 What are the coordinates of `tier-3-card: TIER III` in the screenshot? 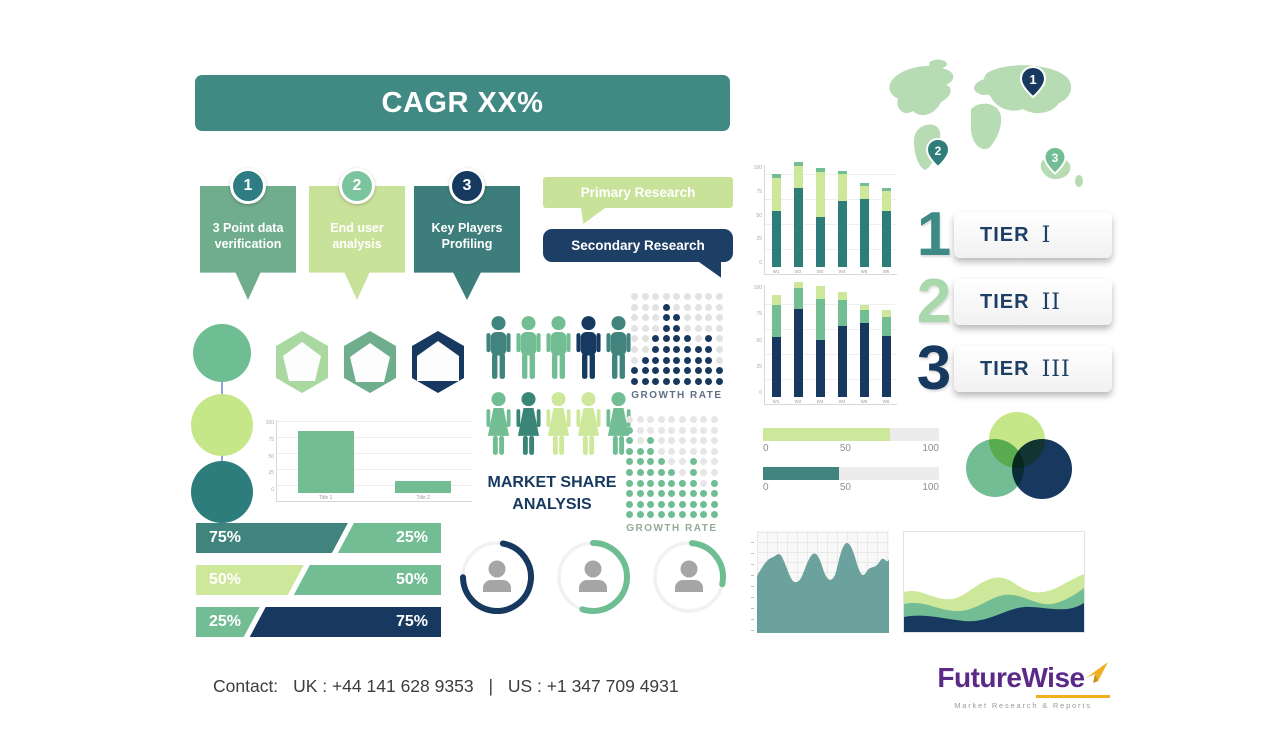 It's located at (1033, 369).